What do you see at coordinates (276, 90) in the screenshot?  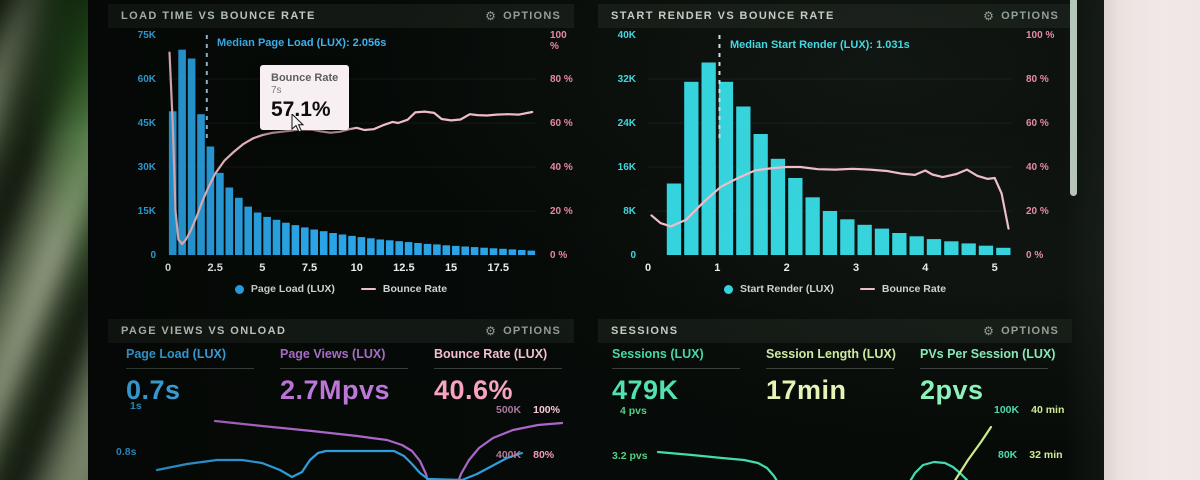 I see `tooltip-bucket-label: 7s` at bounding box center [276, 90].